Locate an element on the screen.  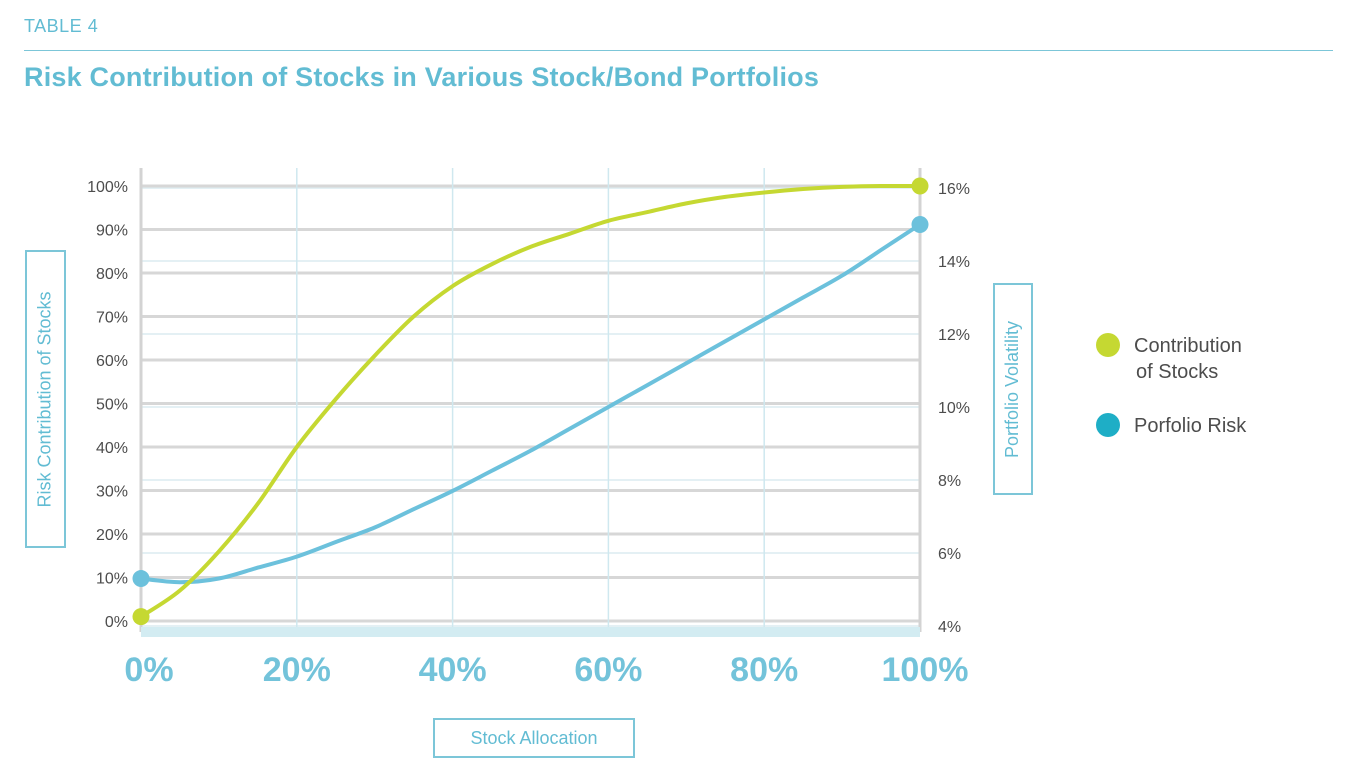
legend-label-risk: Porfolio Risk is located at coordinates (1190, 426).